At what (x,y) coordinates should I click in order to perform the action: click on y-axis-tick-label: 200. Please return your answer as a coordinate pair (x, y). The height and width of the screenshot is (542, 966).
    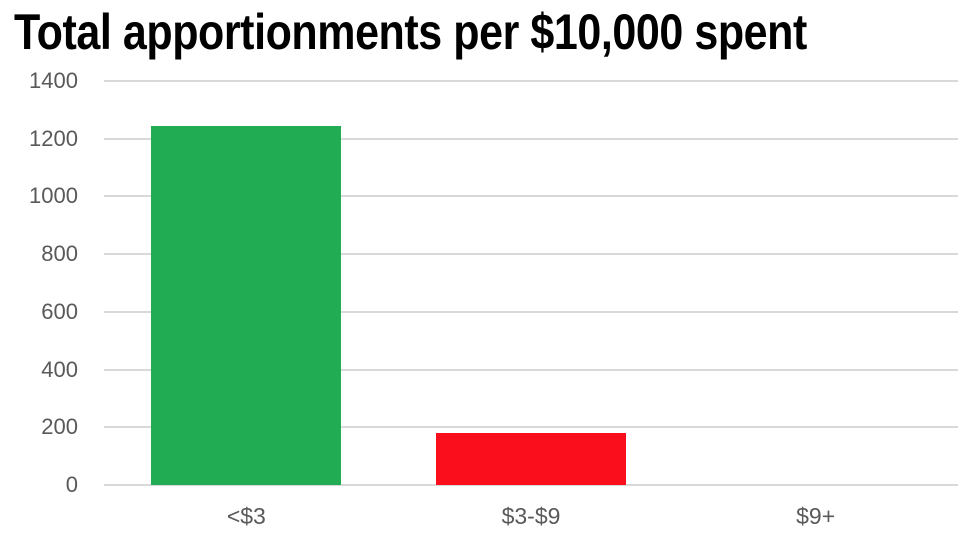
    Looking at the image, I should click on (59, 427).